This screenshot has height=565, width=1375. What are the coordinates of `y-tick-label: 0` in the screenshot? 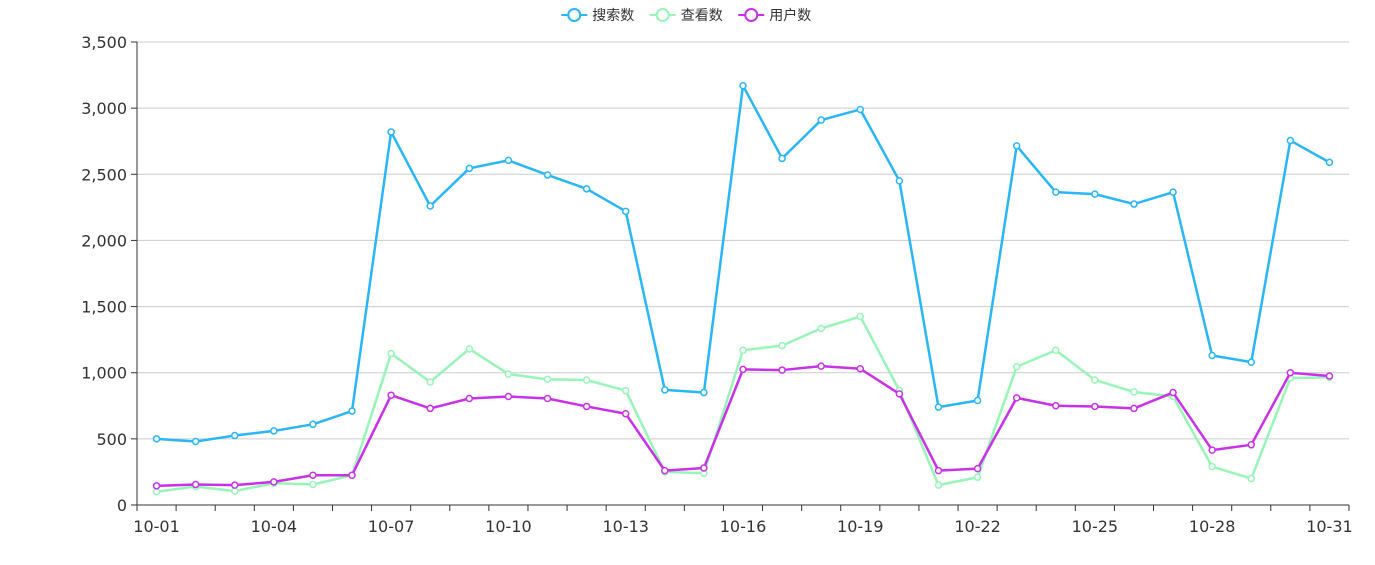 It's located at (122, 505).